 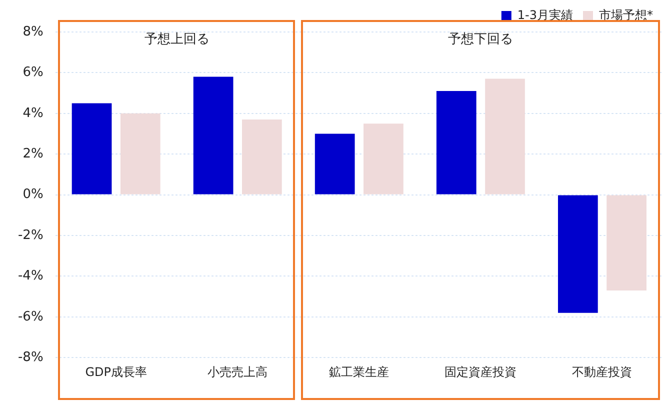 What do you see at coordinates (31, 357) in the screenshot?
I see `y-tick-label: -8%` at bounding box center [31, 357].